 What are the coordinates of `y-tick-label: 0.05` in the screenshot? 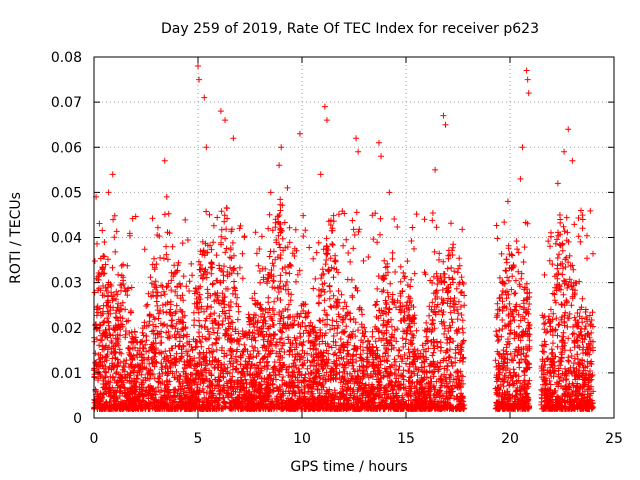 It's located at (66, 193).